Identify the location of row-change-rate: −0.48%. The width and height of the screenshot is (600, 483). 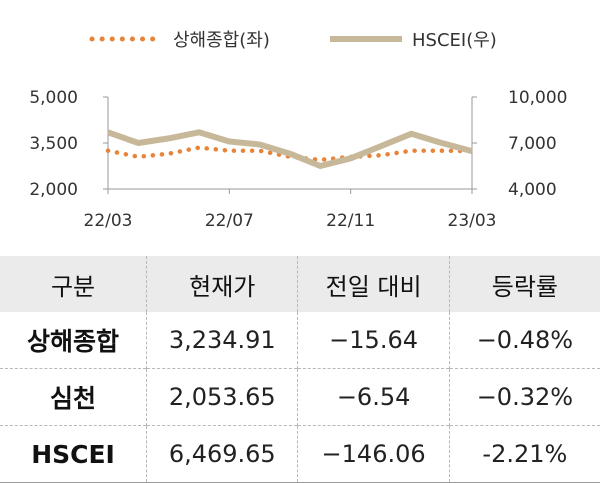
(524, 340).